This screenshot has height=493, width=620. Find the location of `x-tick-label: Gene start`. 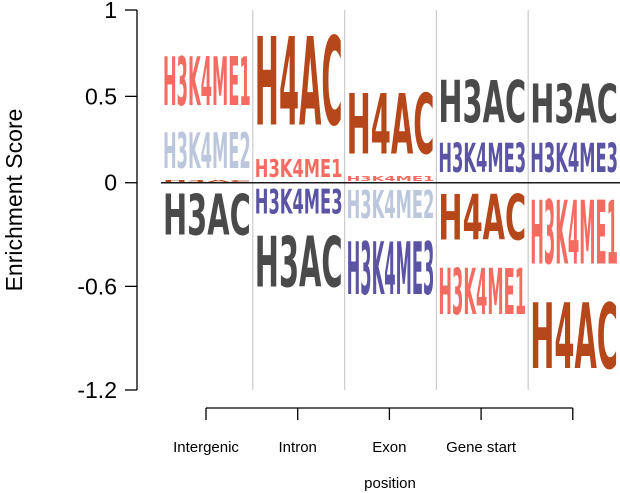

x-tick-label: Gene start is located at coordinates (481, 447).